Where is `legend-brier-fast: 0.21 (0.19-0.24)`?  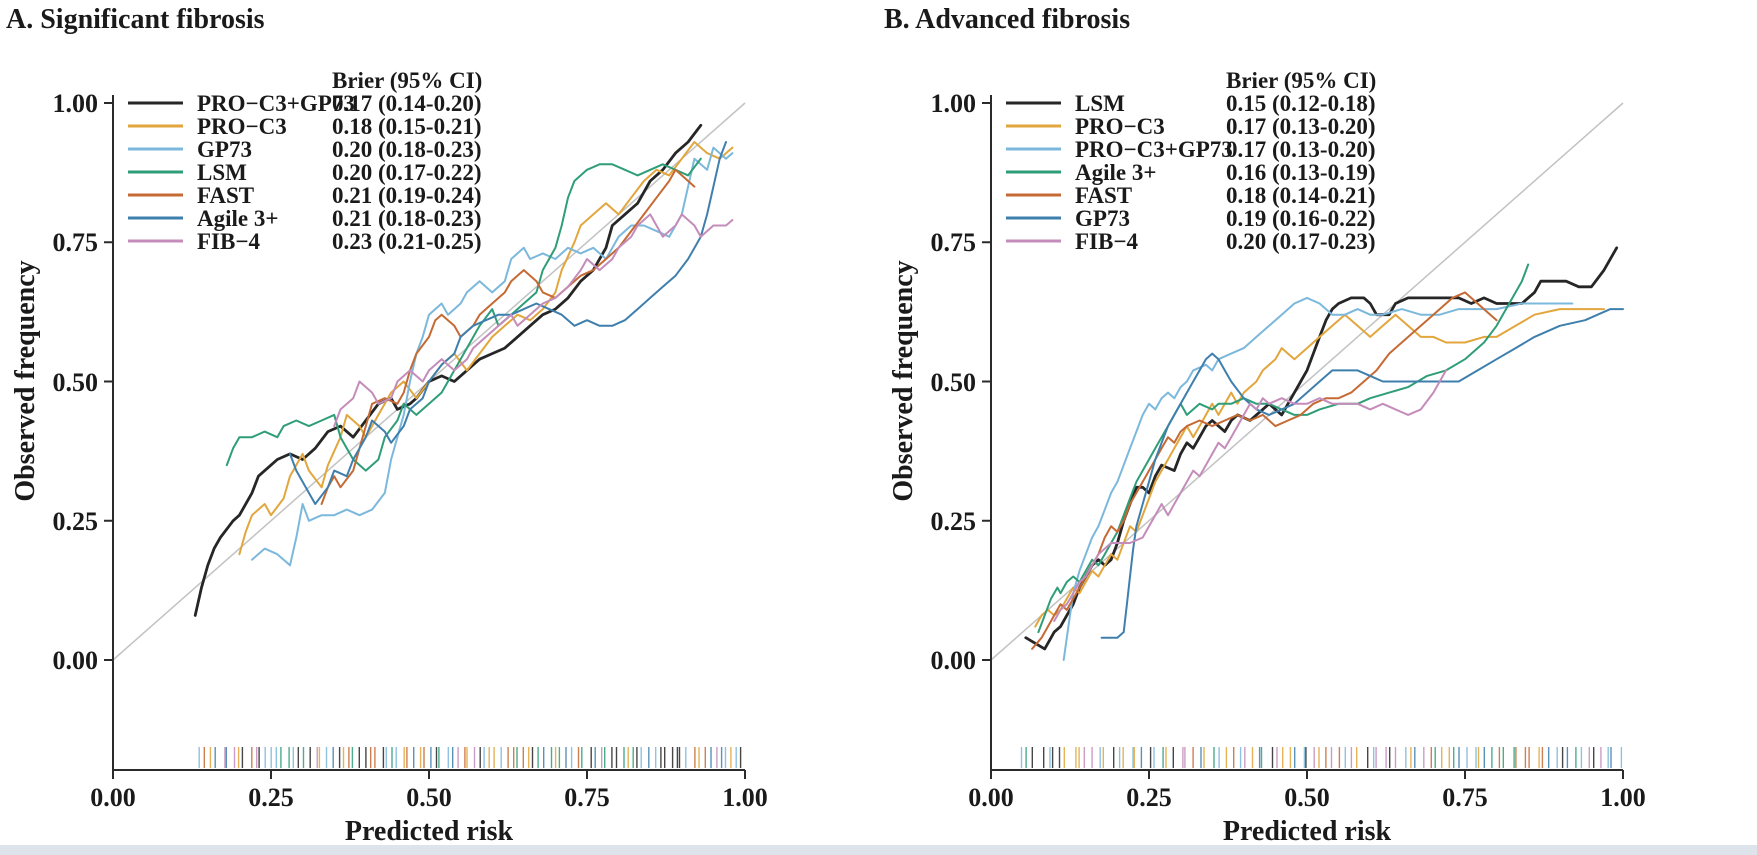 legend-brier-fast: 0.21 (0.19-0.24) is located at coordinates (406, 195).